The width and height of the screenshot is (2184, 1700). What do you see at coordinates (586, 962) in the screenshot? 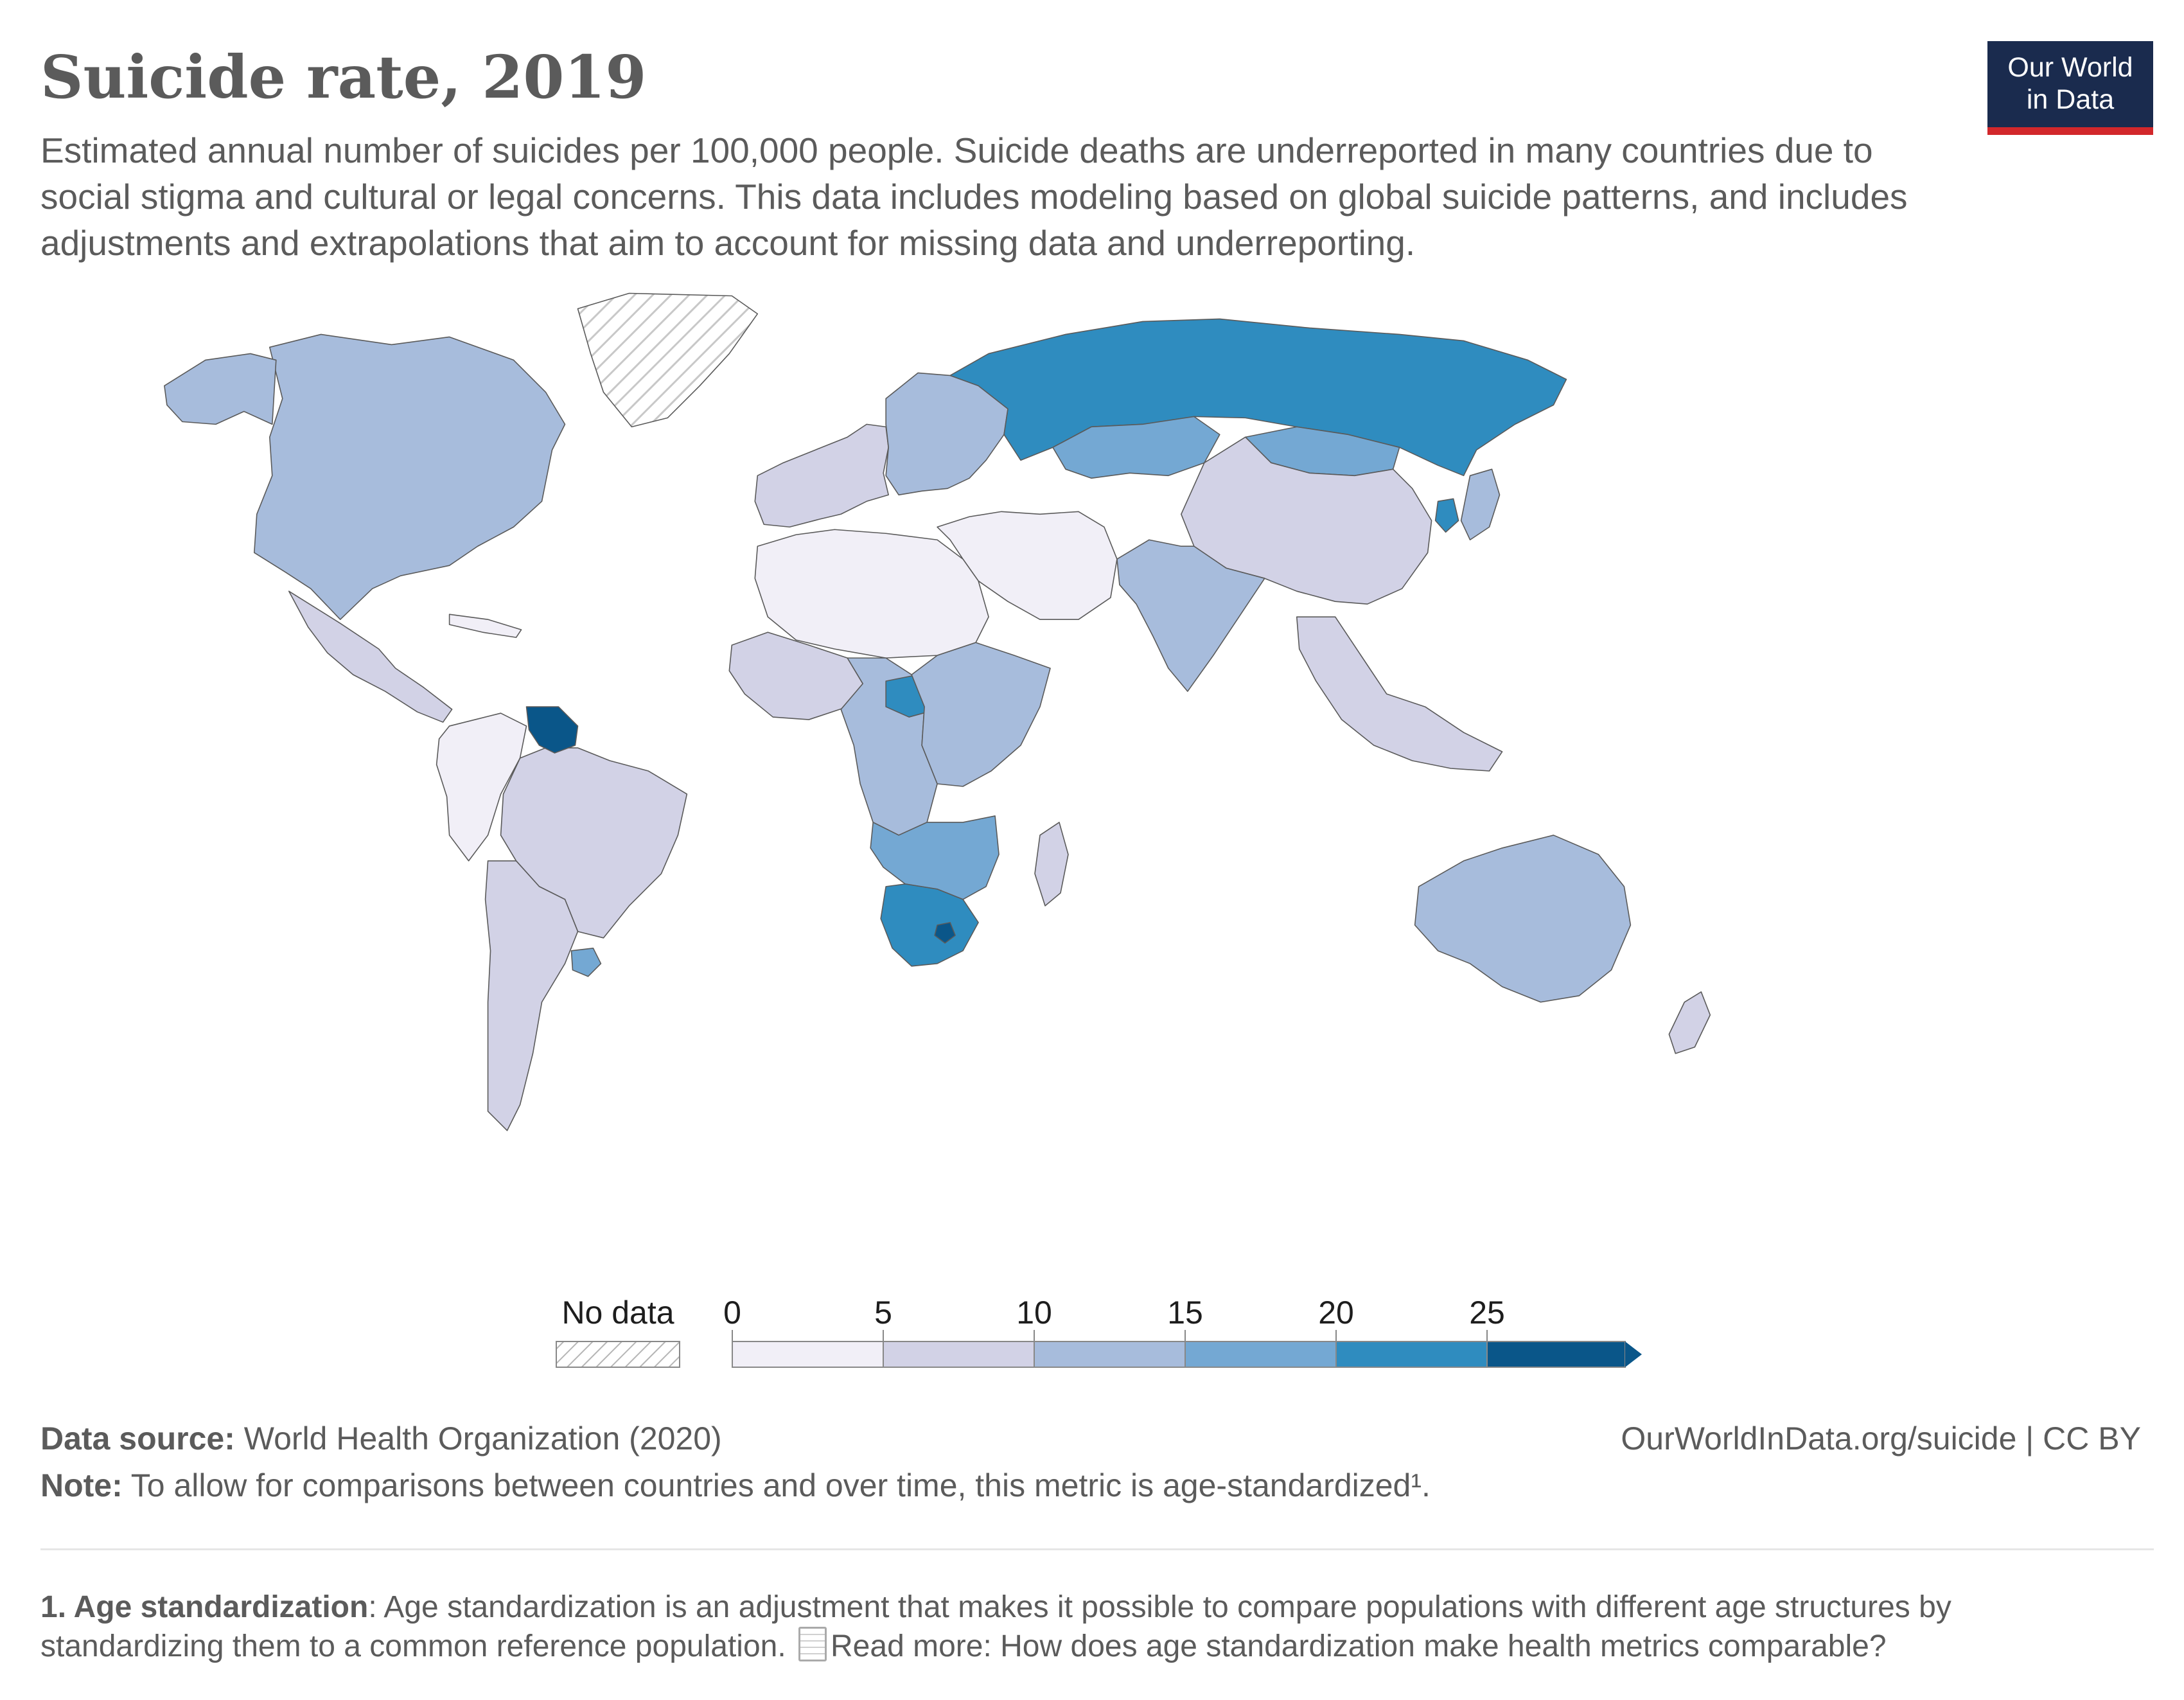
I see `region-uruguay` at bounding box center [586, 962].